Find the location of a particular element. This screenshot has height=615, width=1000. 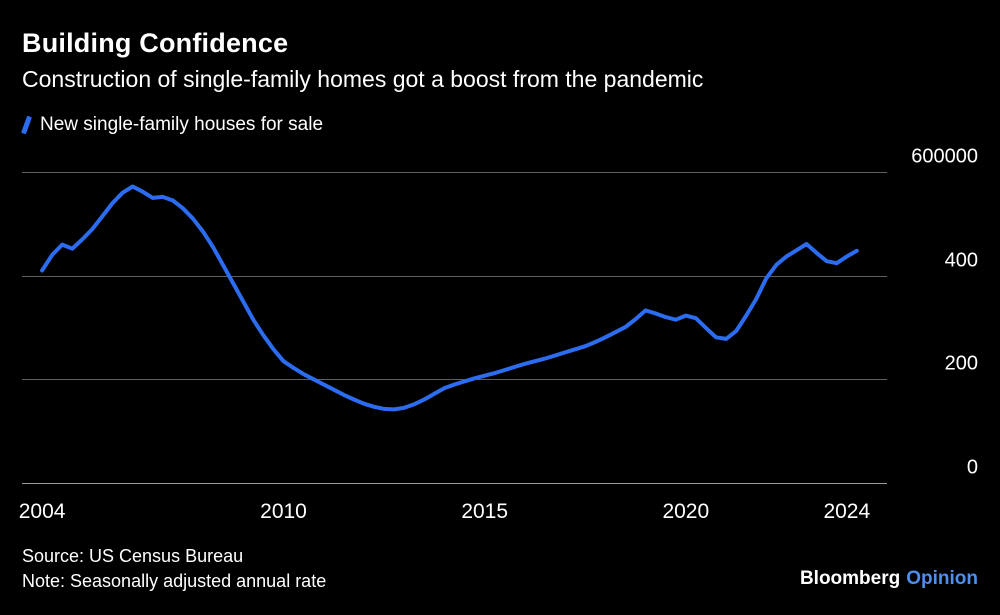

x-tick-label: 2010 is located at coordinates (283, 511).